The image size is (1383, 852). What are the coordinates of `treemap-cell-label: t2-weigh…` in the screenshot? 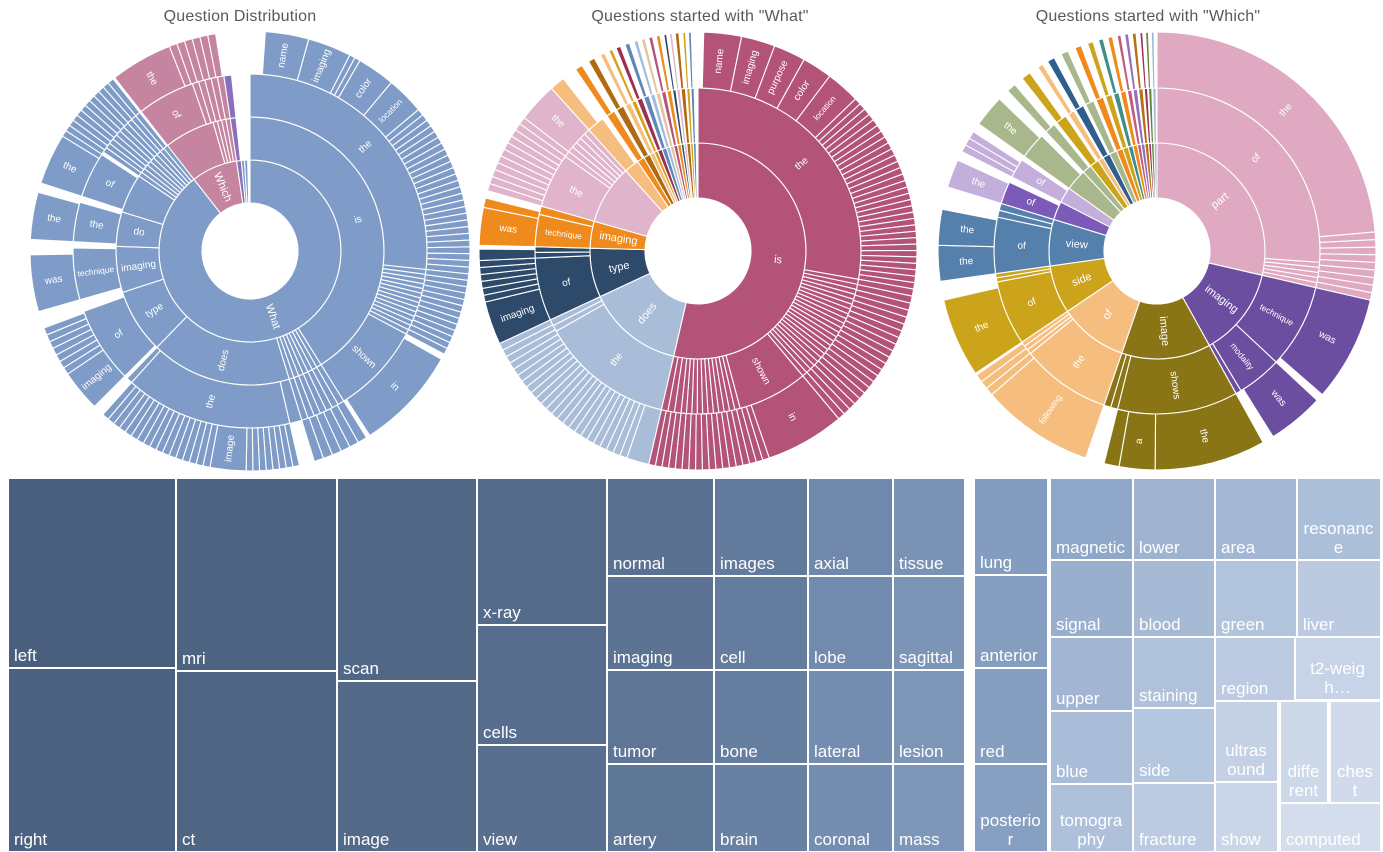 It's located at (1337, 677).